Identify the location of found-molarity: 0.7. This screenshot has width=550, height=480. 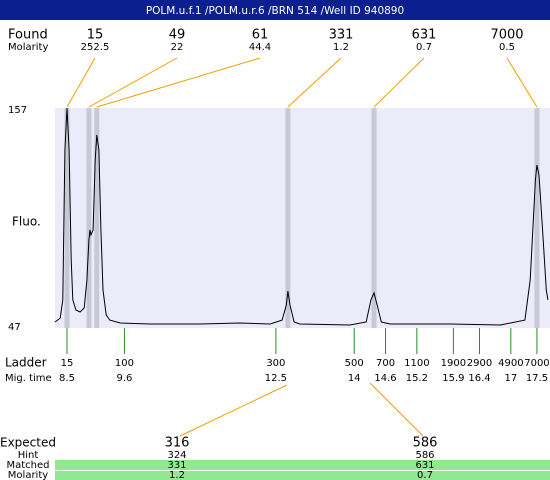
(424, 47).